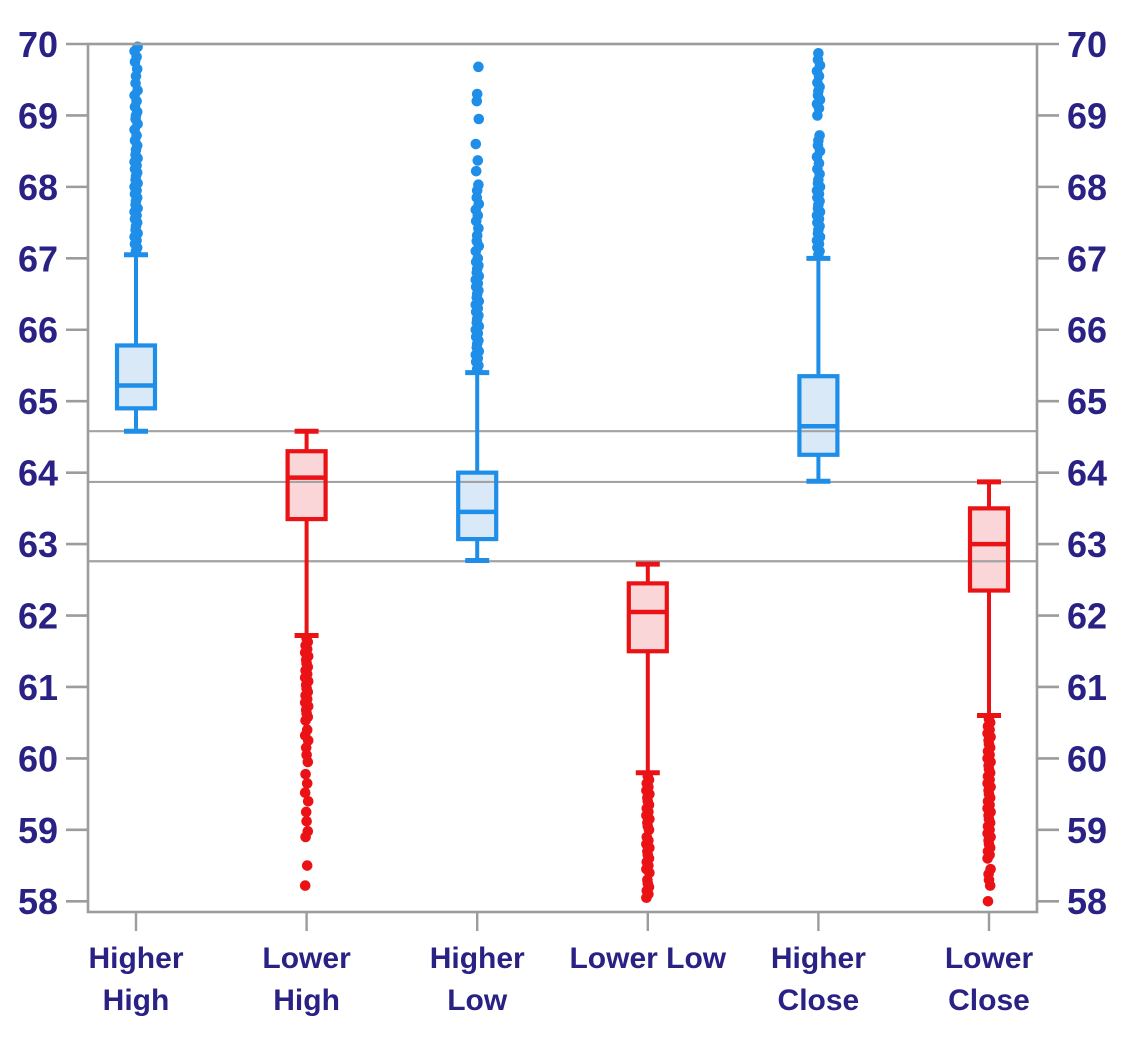  Describe the element at coordinates (38, 758) in the screenshot. I see `y-tick-label-left: 60` at that location.